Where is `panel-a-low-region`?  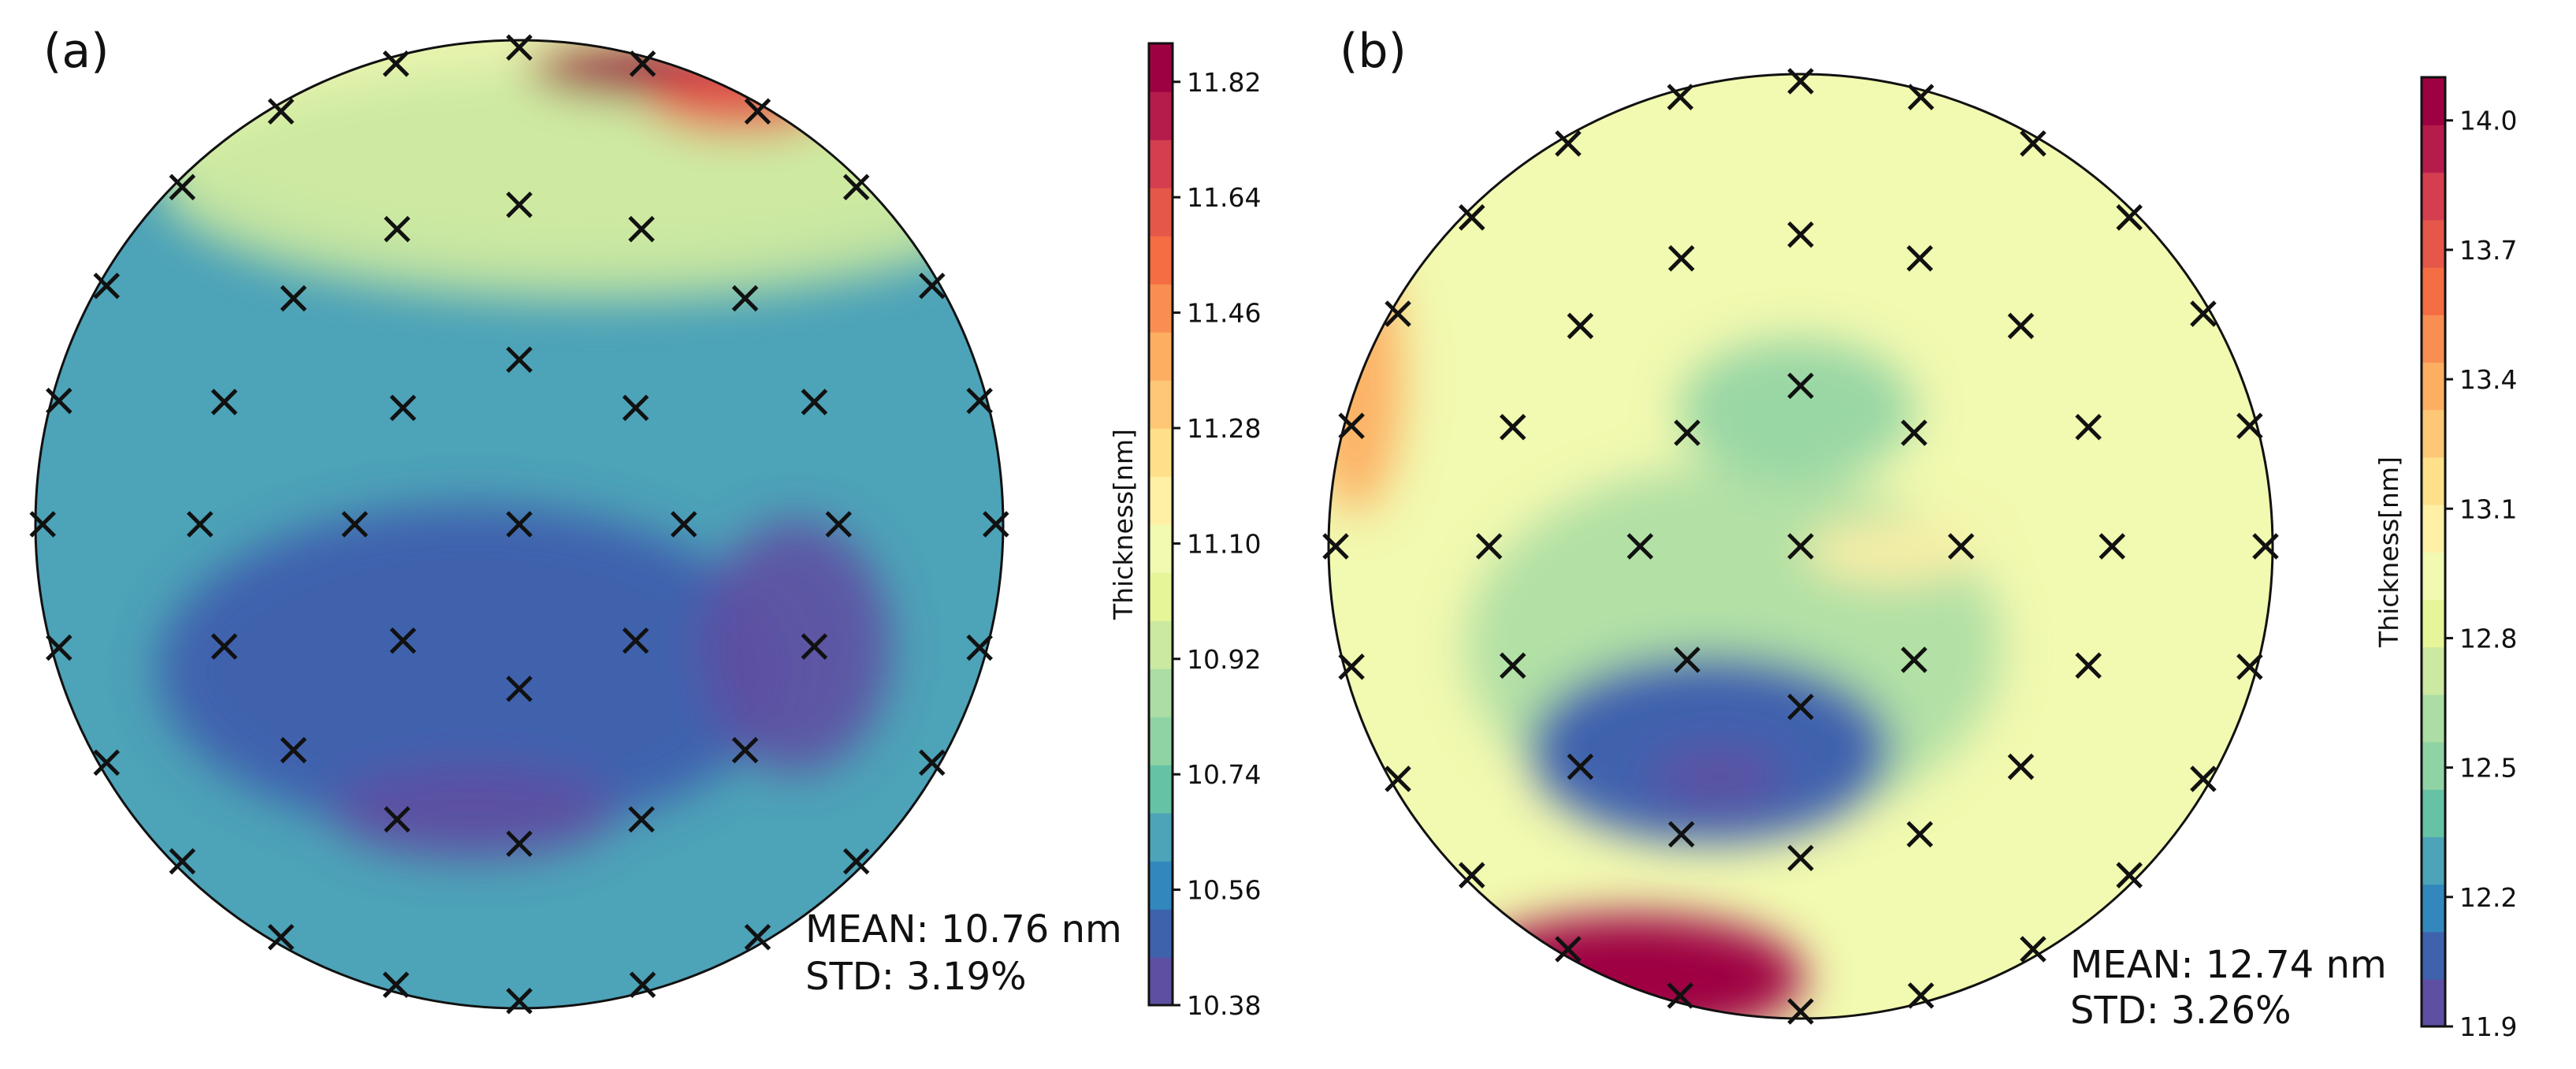 panel-a-low-region is located at coordinates (473, 670).